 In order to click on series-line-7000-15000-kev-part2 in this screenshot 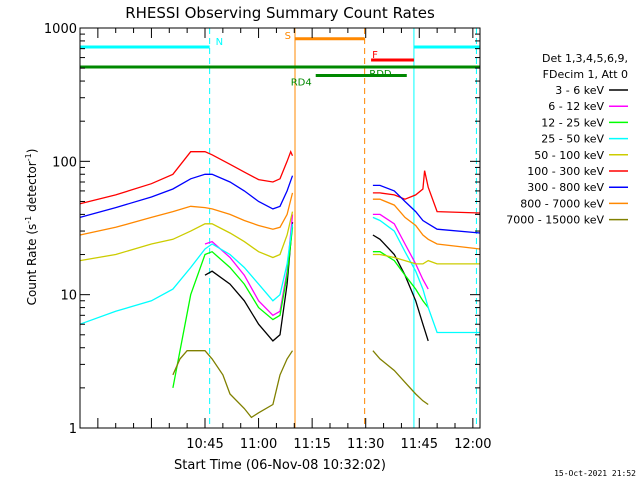, I will do `click(400, 378)`.